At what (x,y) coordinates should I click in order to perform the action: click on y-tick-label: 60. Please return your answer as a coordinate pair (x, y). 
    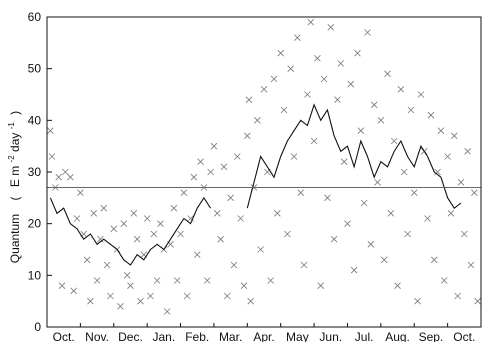
    Looking at the image, I should click on (35, 17).